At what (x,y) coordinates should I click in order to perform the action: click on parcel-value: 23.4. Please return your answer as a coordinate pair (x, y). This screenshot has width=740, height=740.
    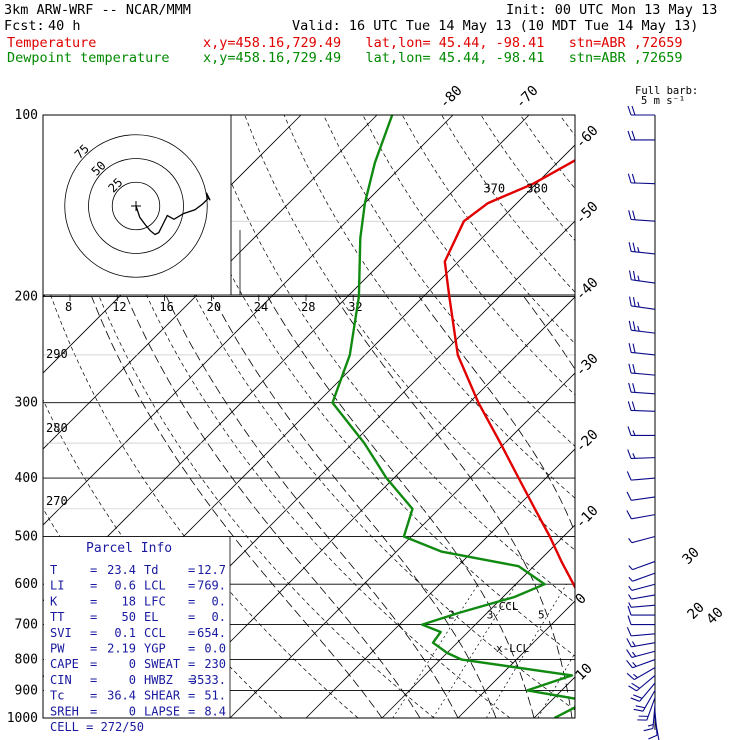
    Looking at the image, I should click on (121, 570).